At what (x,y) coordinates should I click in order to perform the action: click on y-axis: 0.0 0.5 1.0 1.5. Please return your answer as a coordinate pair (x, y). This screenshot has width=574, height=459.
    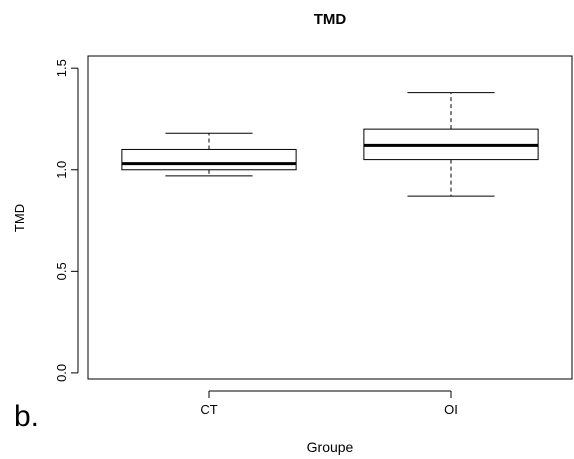
    Looking at the image, I should click on (66, 220).